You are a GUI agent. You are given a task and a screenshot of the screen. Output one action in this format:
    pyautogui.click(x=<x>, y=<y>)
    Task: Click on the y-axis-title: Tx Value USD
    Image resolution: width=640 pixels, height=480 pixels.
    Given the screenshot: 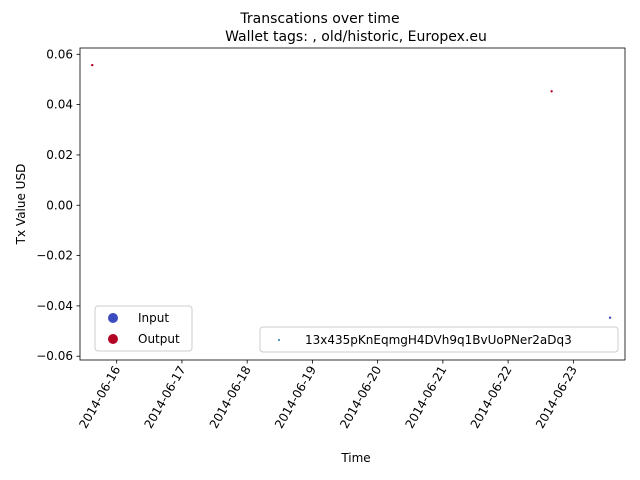 What is the action you would take?
    pyautogui.click(x=21, y=205)
    